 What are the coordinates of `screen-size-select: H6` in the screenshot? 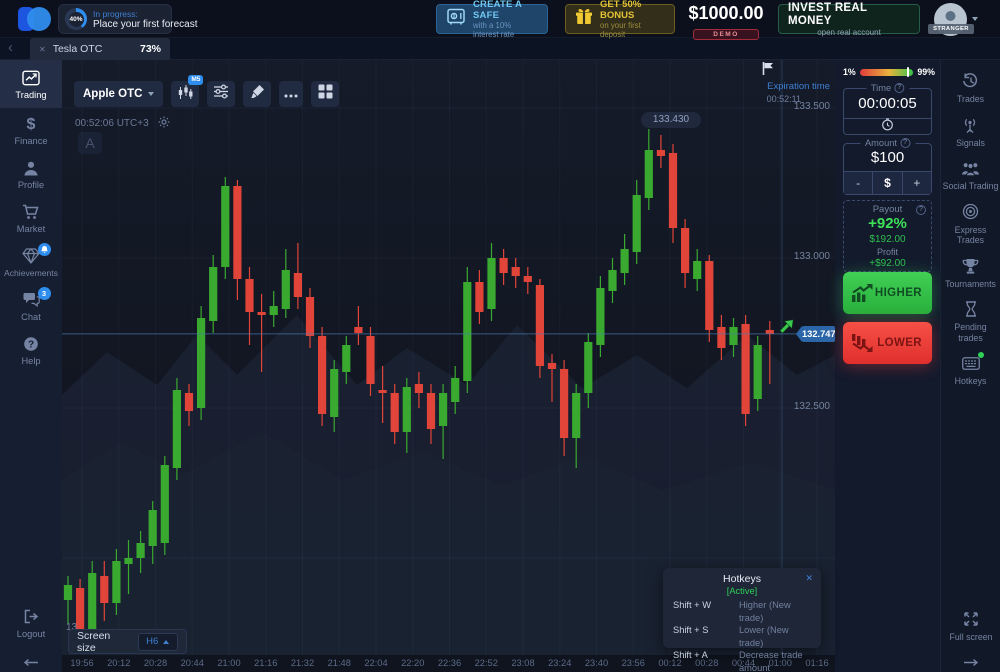 It's located at (157, 641).